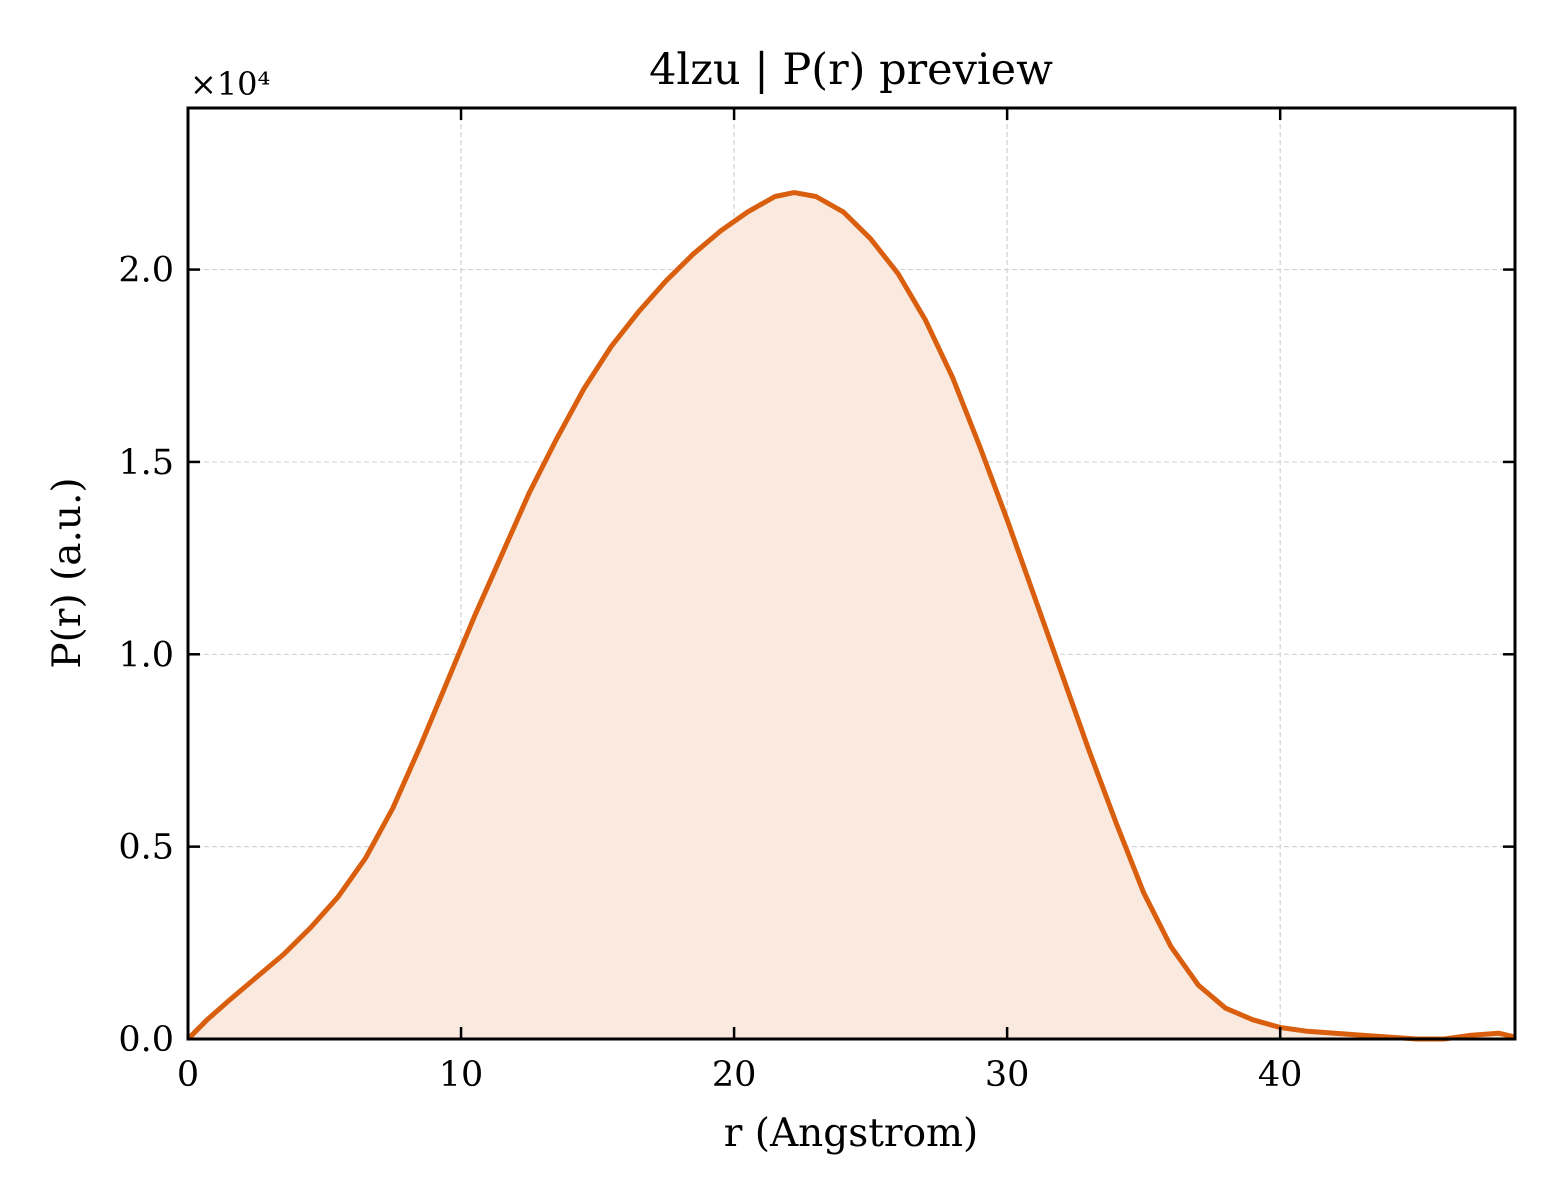  Describe the element at coordinates (188, 1075) in the screenshot. I see `x-tick-label: 0` at that location.